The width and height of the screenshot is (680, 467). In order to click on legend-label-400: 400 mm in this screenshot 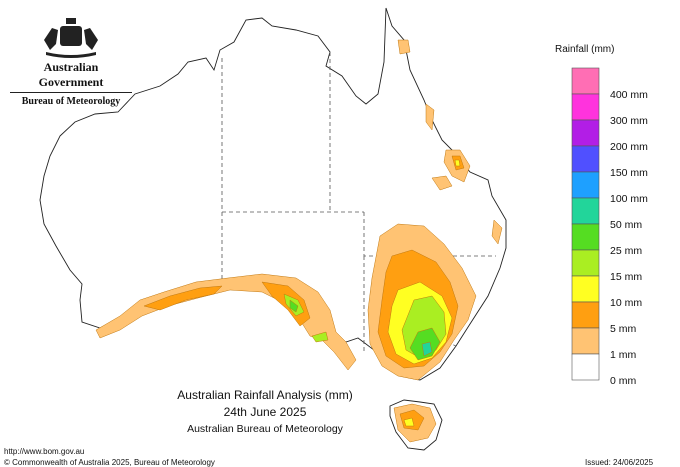, I will do `click(629, 95)`.